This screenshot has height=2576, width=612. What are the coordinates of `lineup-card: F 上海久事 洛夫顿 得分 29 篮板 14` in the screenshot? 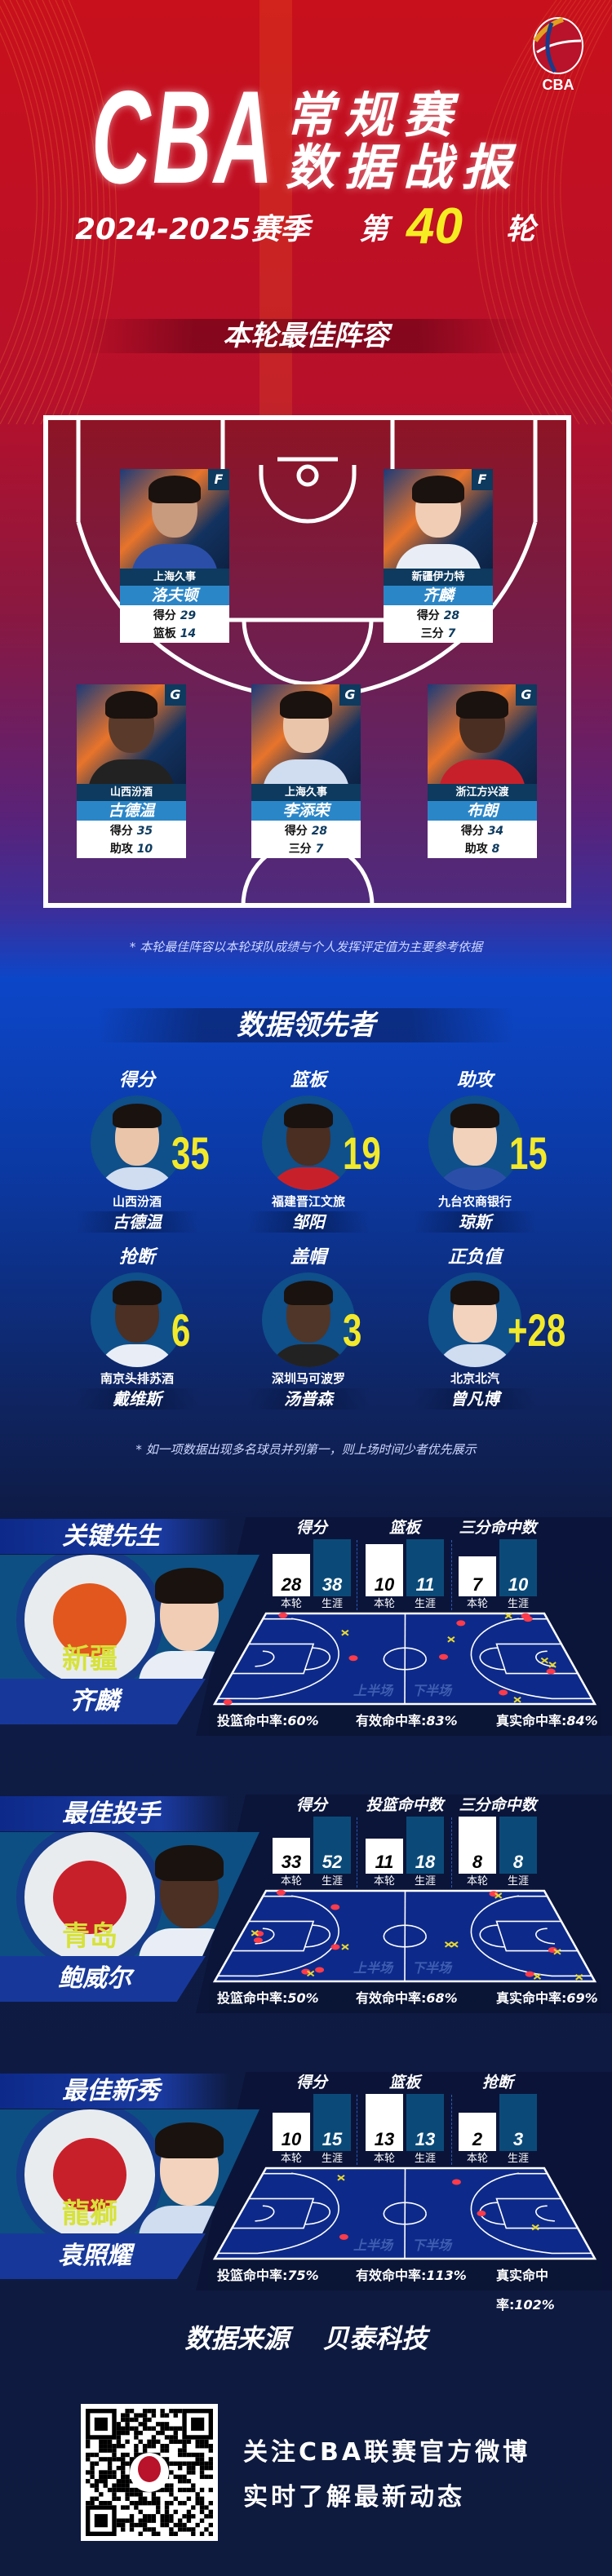 It's located at (174, 556).